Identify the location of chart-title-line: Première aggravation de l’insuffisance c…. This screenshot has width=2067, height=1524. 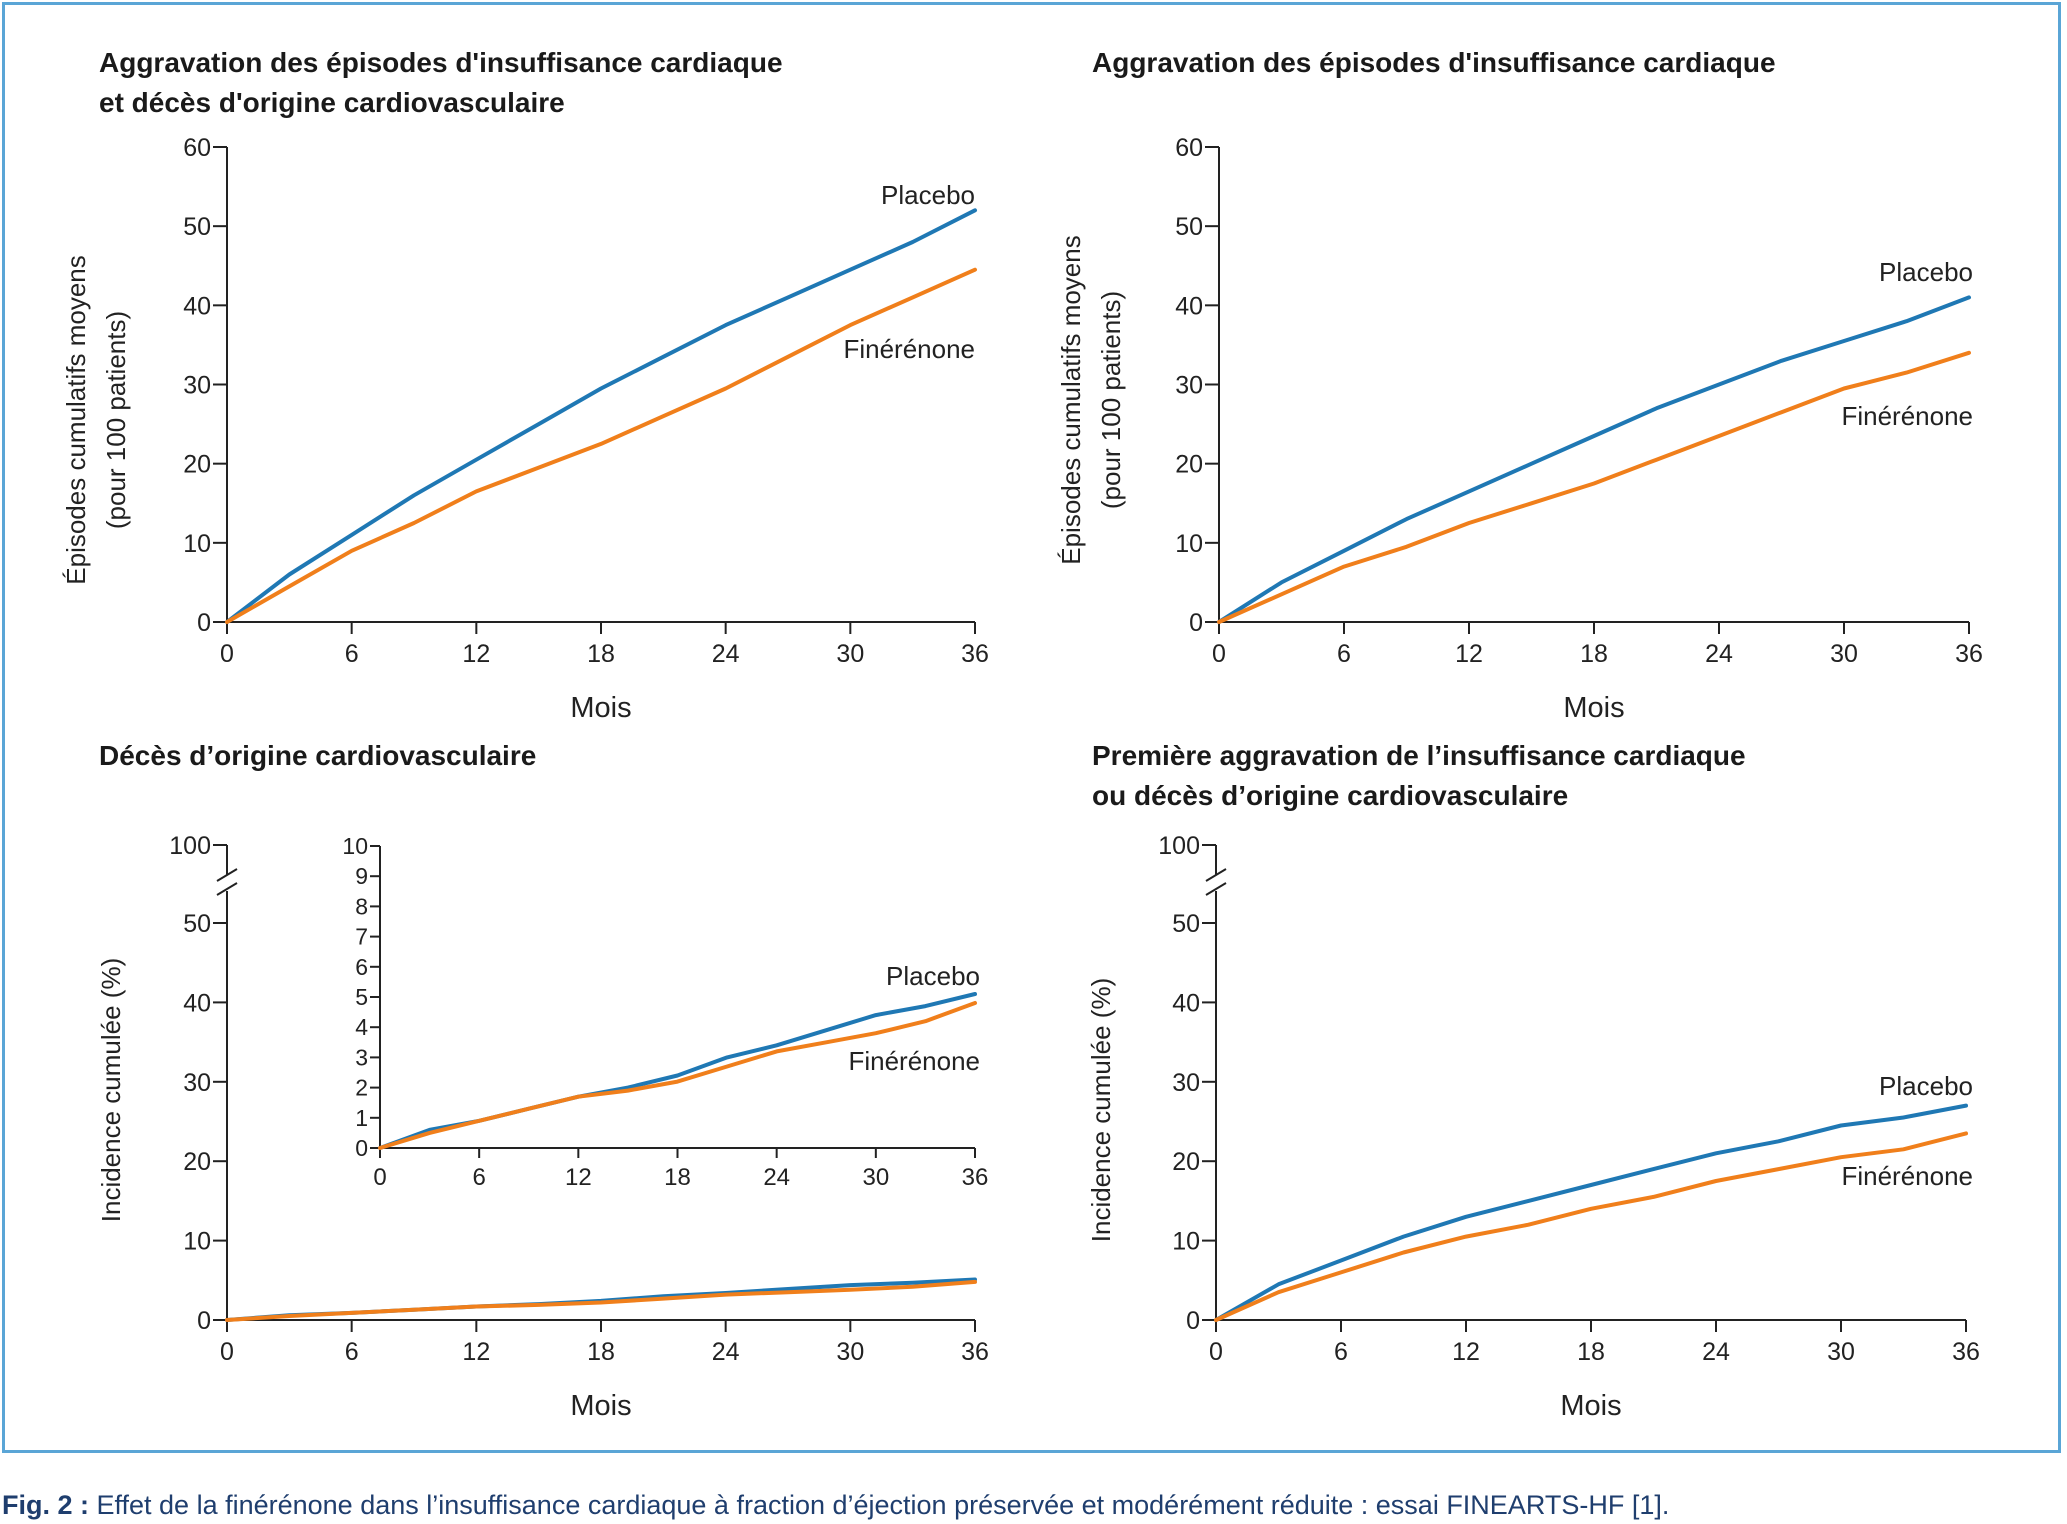
(1419, 755).